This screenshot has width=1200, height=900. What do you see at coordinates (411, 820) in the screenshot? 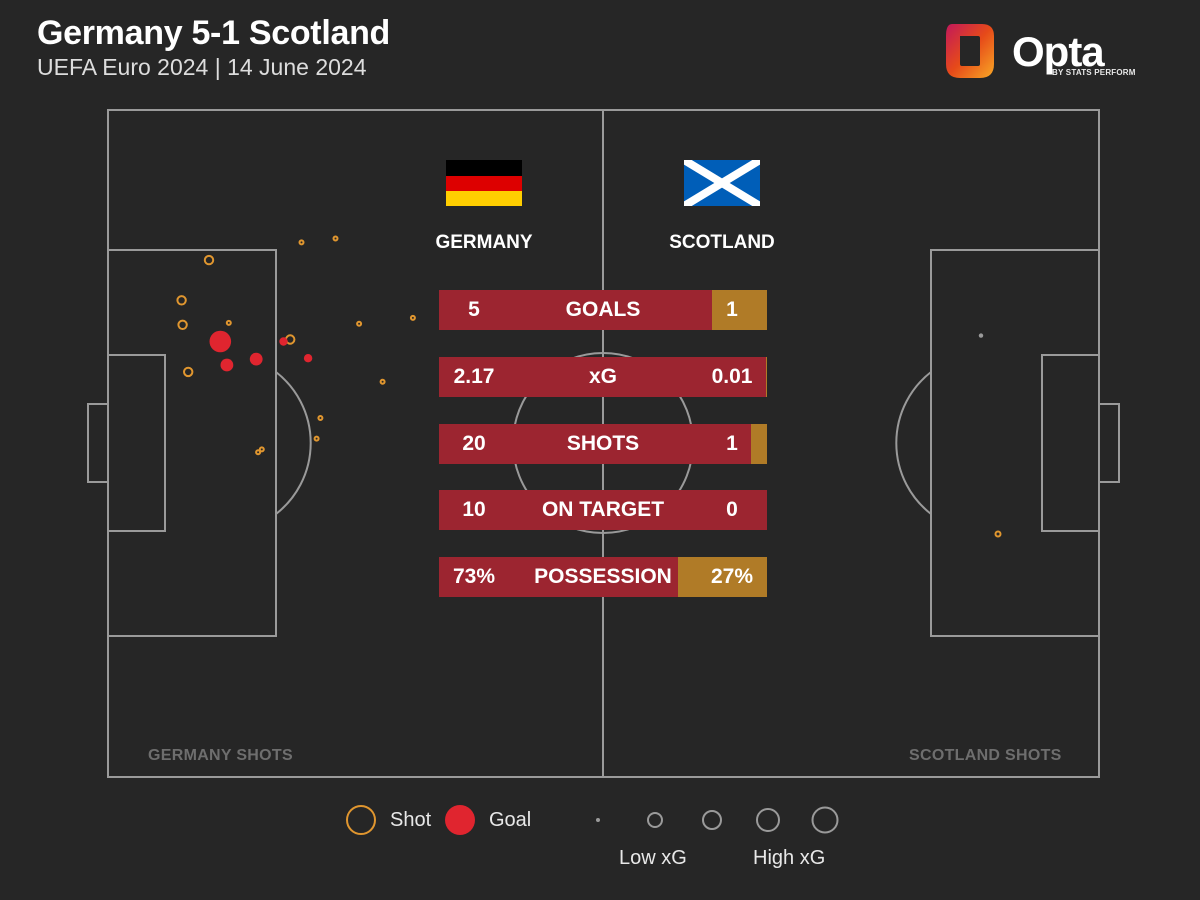
I see `legend-shot-label: Shot` at bounding box center [411, 820].